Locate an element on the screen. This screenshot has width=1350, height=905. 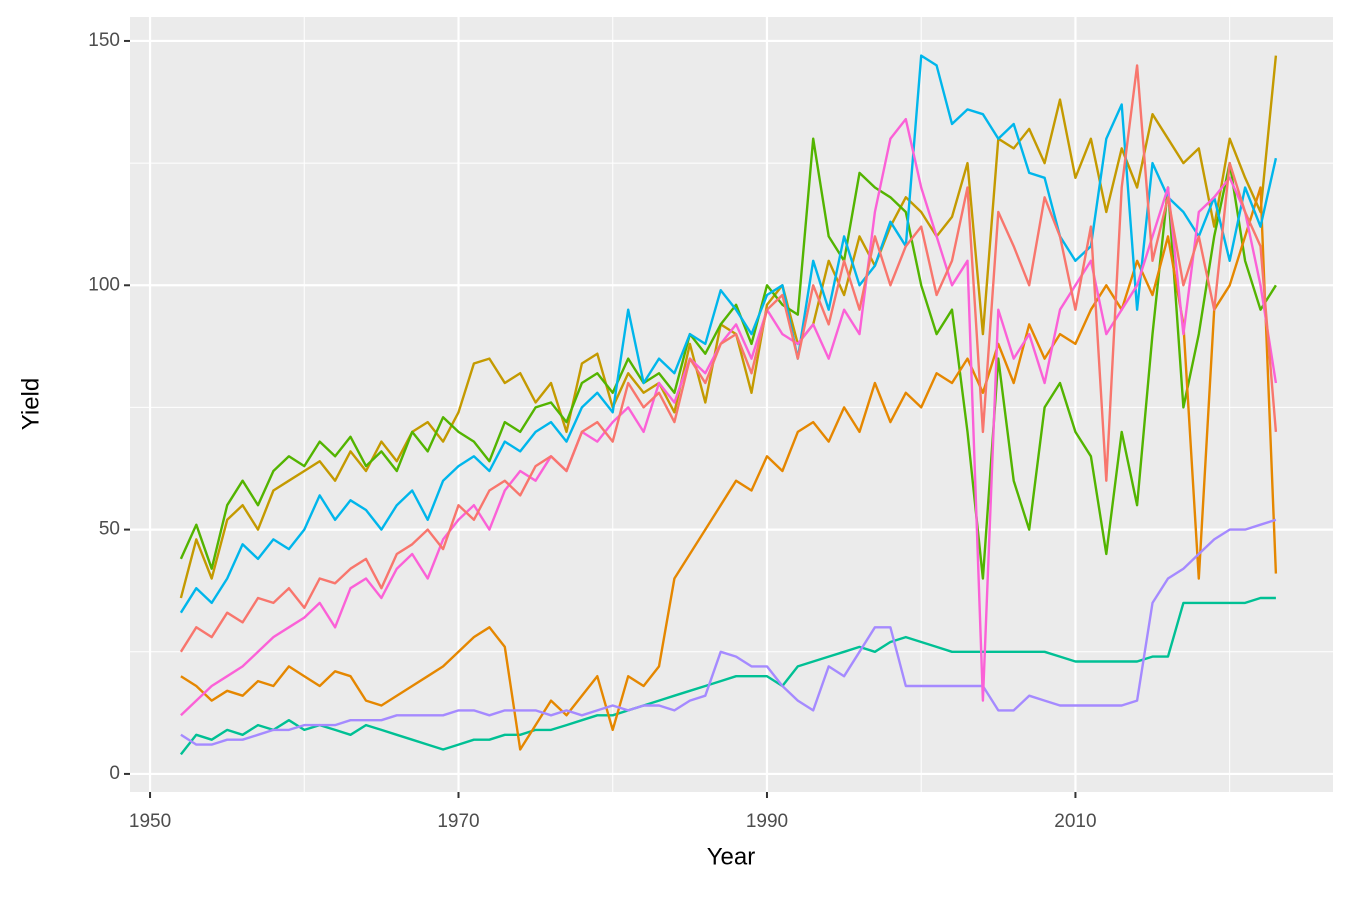
y-axis-title: Yield is located at coordinates (30, 404).